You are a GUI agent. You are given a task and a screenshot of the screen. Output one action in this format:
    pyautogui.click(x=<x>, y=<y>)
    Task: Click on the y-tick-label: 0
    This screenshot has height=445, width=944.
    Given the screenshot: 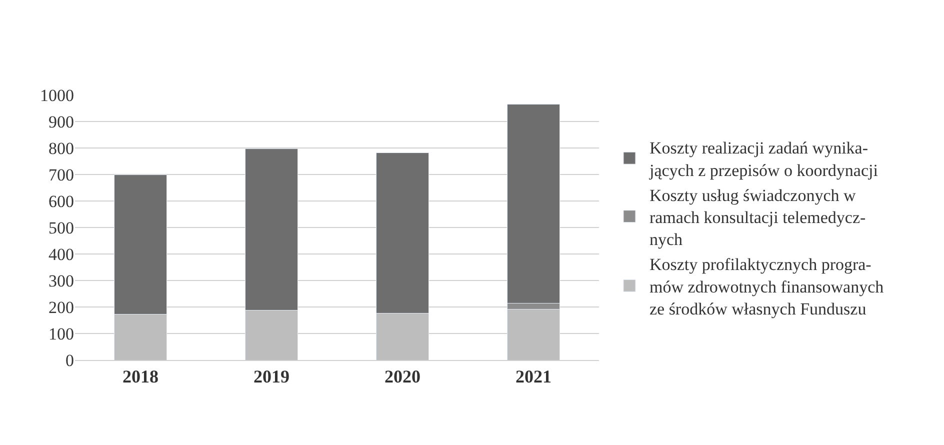 What is the action you would take?
    pyautogui.click(x=70, y=360)
    